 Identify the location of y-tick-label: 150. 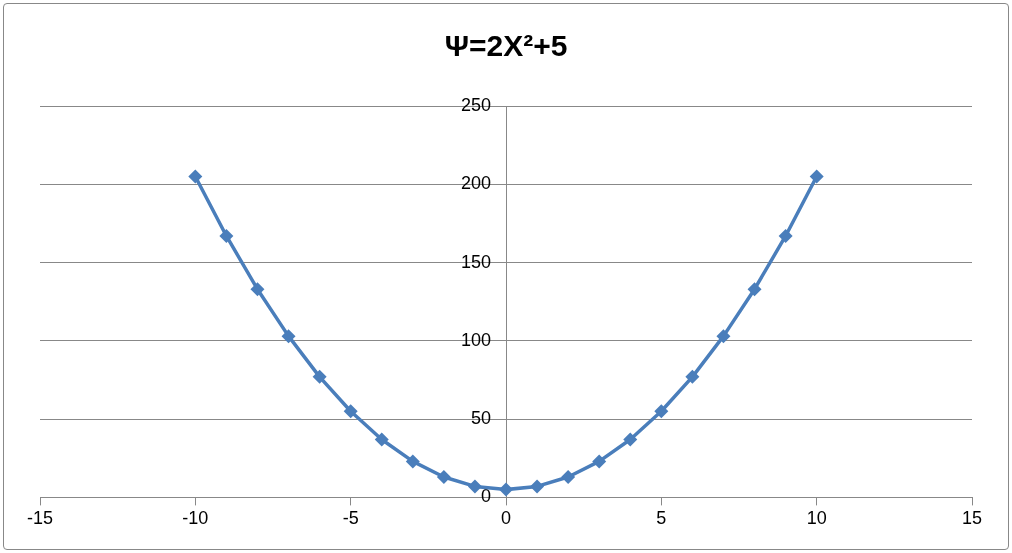
(483, 261).